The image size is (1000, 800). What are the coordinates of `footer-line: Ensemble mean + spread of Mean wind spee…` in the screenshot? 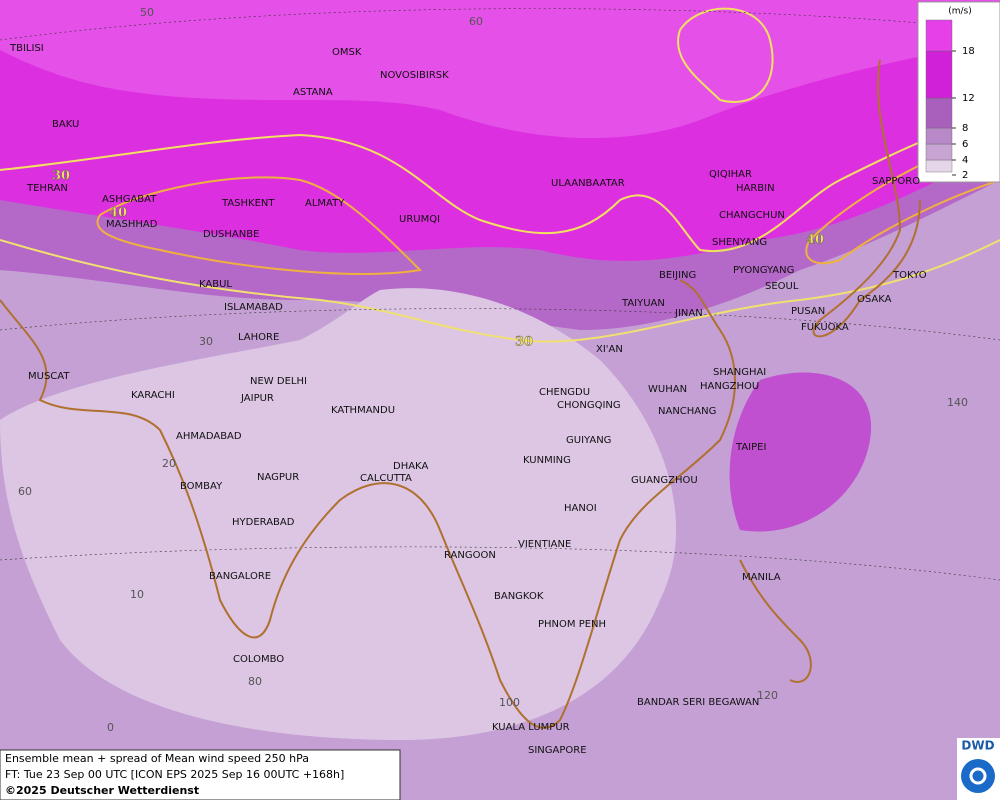 It's located at (157, 758).